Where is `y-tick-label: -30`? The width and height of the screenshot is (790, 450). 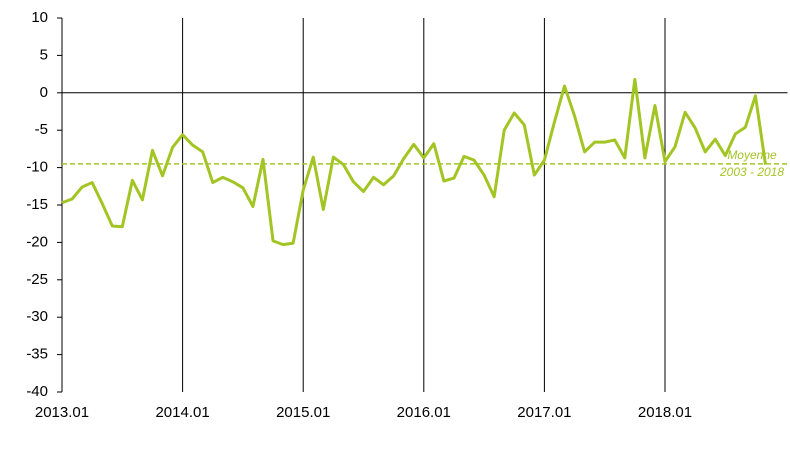 y-tick-label: -30 is located at coordinates (37, 316).